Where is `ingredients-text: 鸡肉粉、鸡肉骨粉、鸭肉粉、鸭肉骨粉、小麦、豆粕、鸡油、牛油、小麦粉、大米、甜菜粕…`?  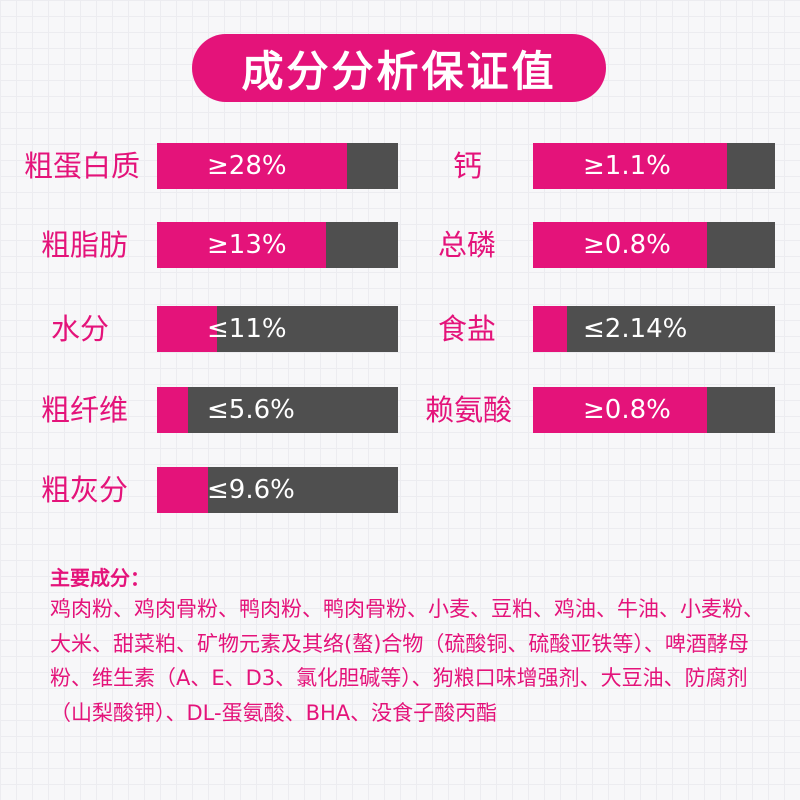 ingredients-text: 鸡肉粉、鸡肉骨粉、鸭肉粉、鸭肉骨粉、小麦、豆粕、鸡油、牛油、小麦粉、大米、甜菜粕… is located at coordinates (407, 661).